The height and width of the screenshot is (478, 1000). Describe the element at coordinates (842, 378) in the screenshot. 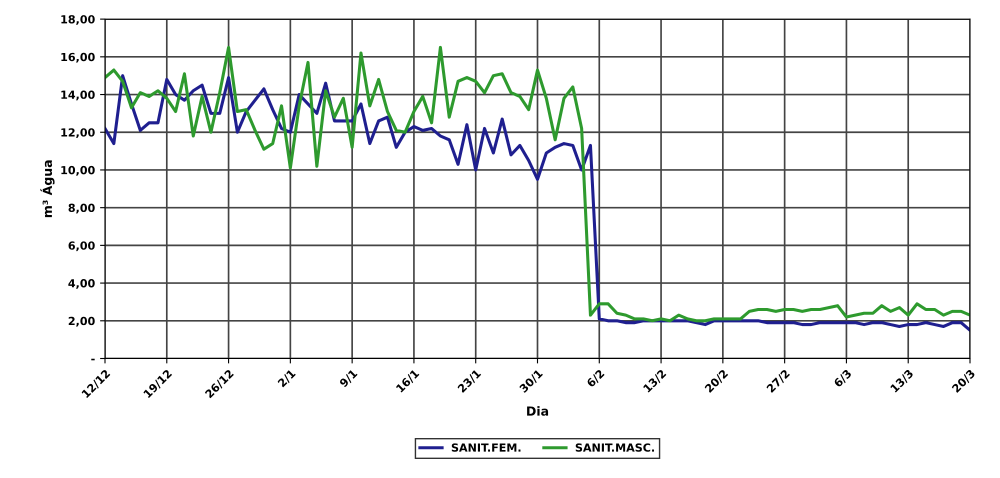

I see `x-tick-label: 6/3` at that location.